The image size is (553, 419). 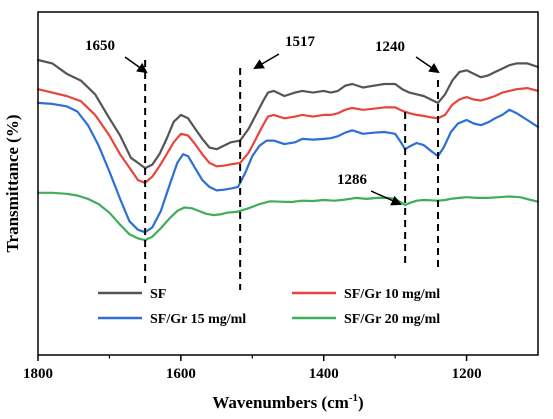 I want to click on peak-label-2: 1517, so click(x=300, y=42).